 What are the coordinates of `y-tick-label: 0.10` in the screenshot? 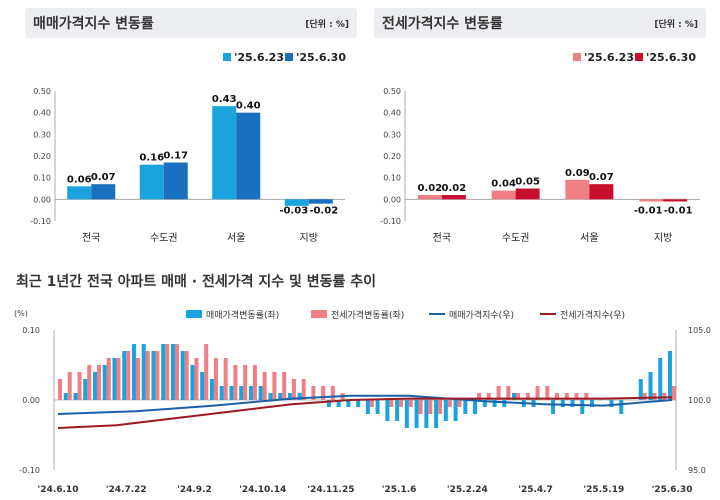 It's located at (392, 178).